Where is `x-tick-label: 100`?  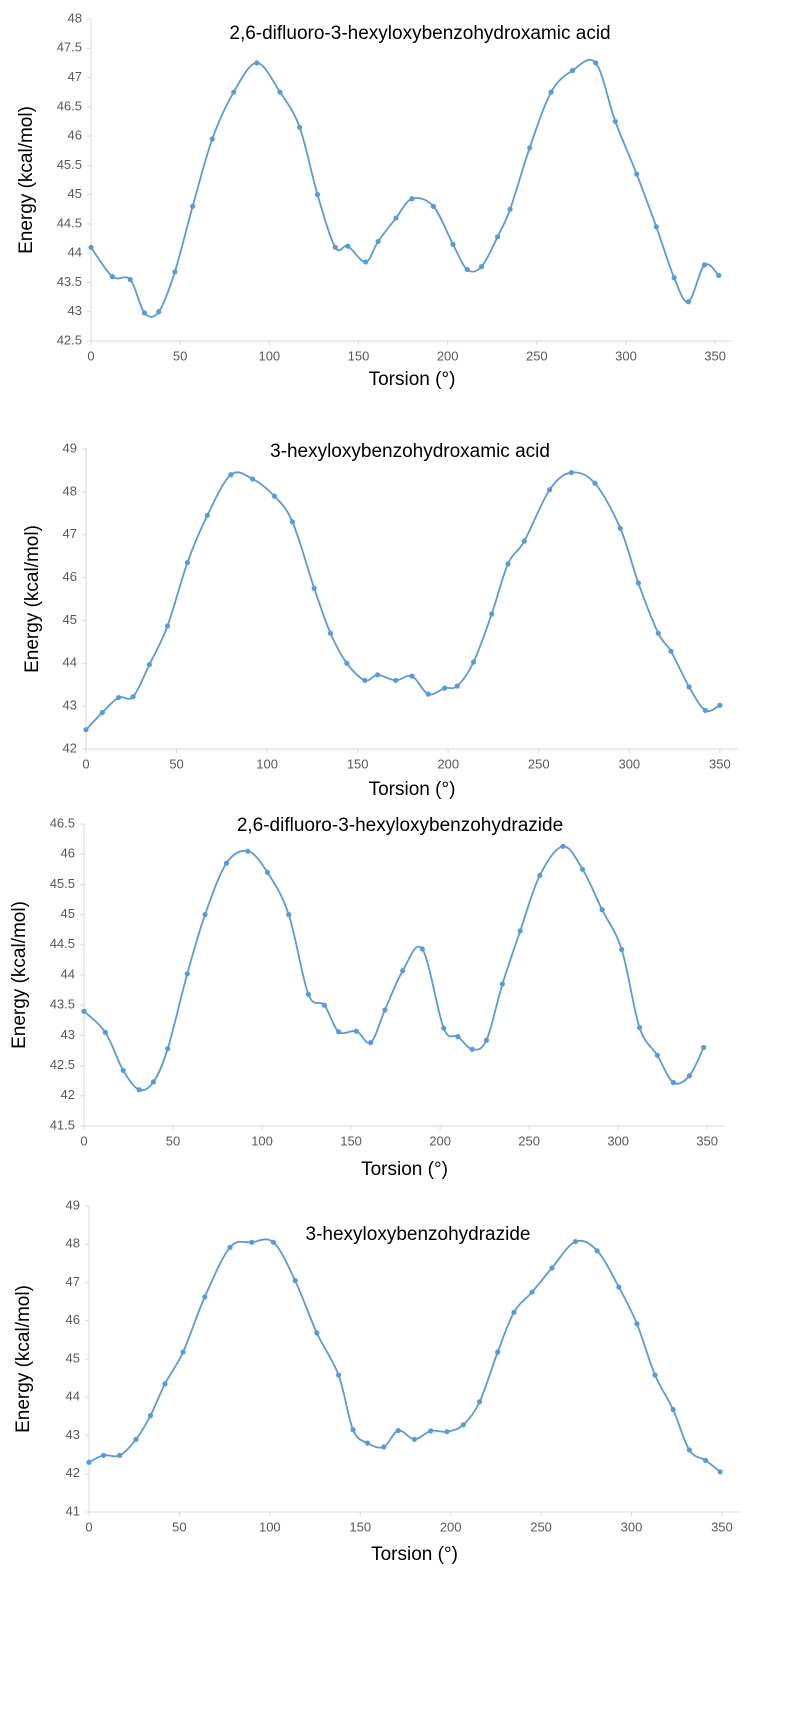 x-tick-label: 100 is located at coordinates (270, 1526).